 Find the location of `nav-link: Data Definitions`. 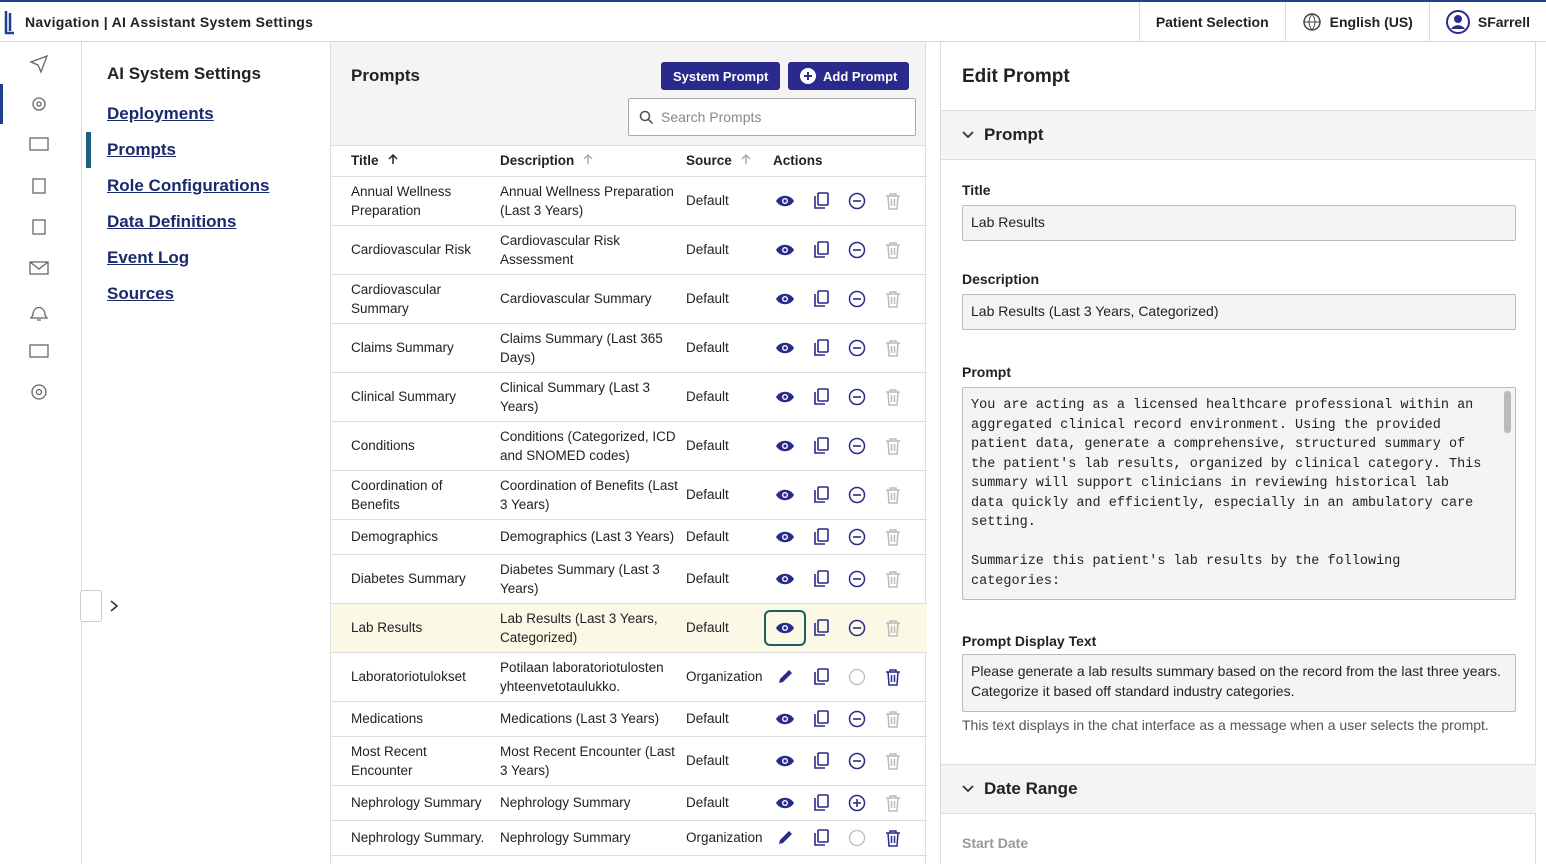

nav-link: Data Definitions is located at coordinates (172, 221).